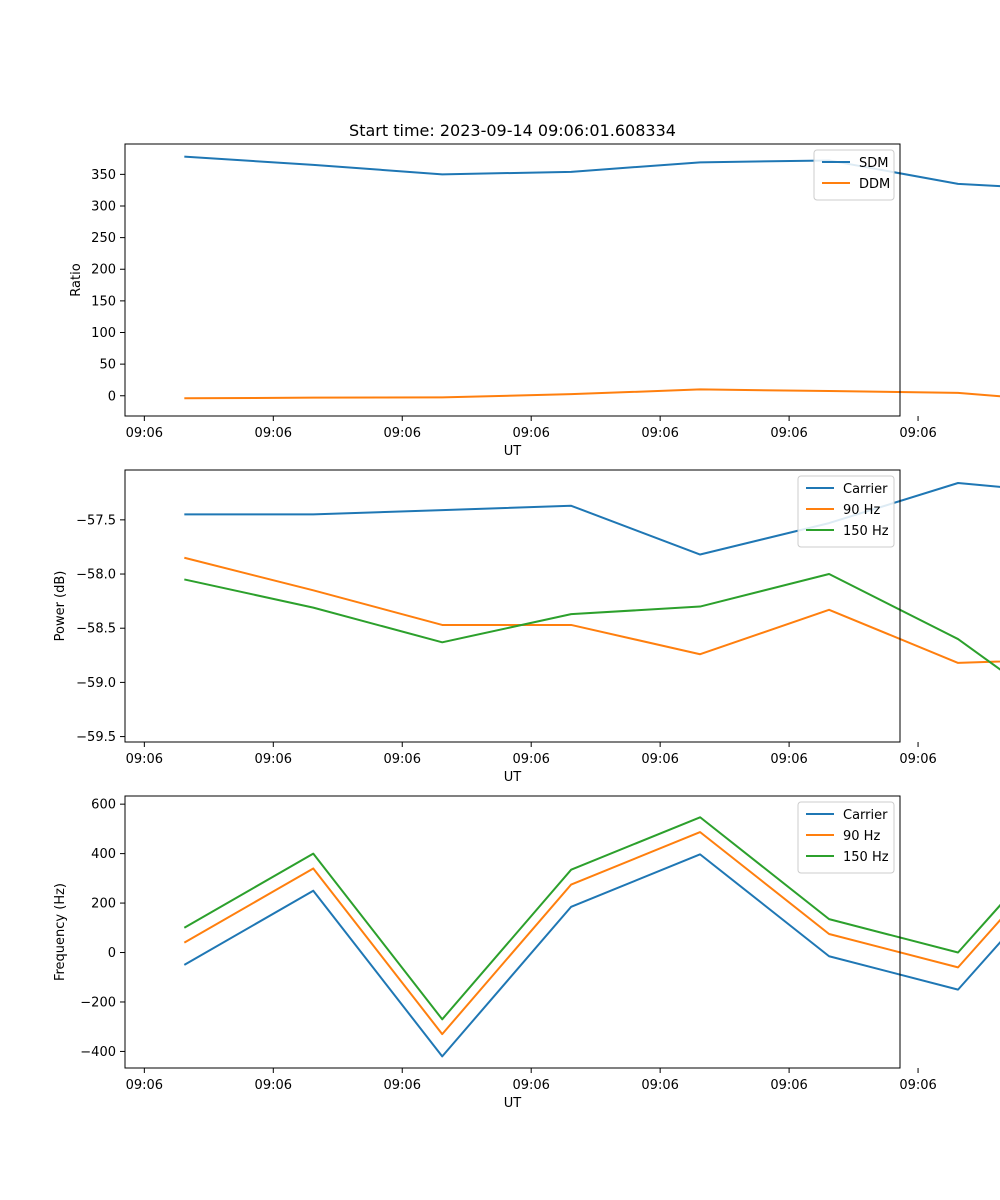 This screenshot has width=1000, height=1200. Describe the element at coordinates (60, 606) in the screenshot. I see `y-axis-label: Power (dB)` at that location.